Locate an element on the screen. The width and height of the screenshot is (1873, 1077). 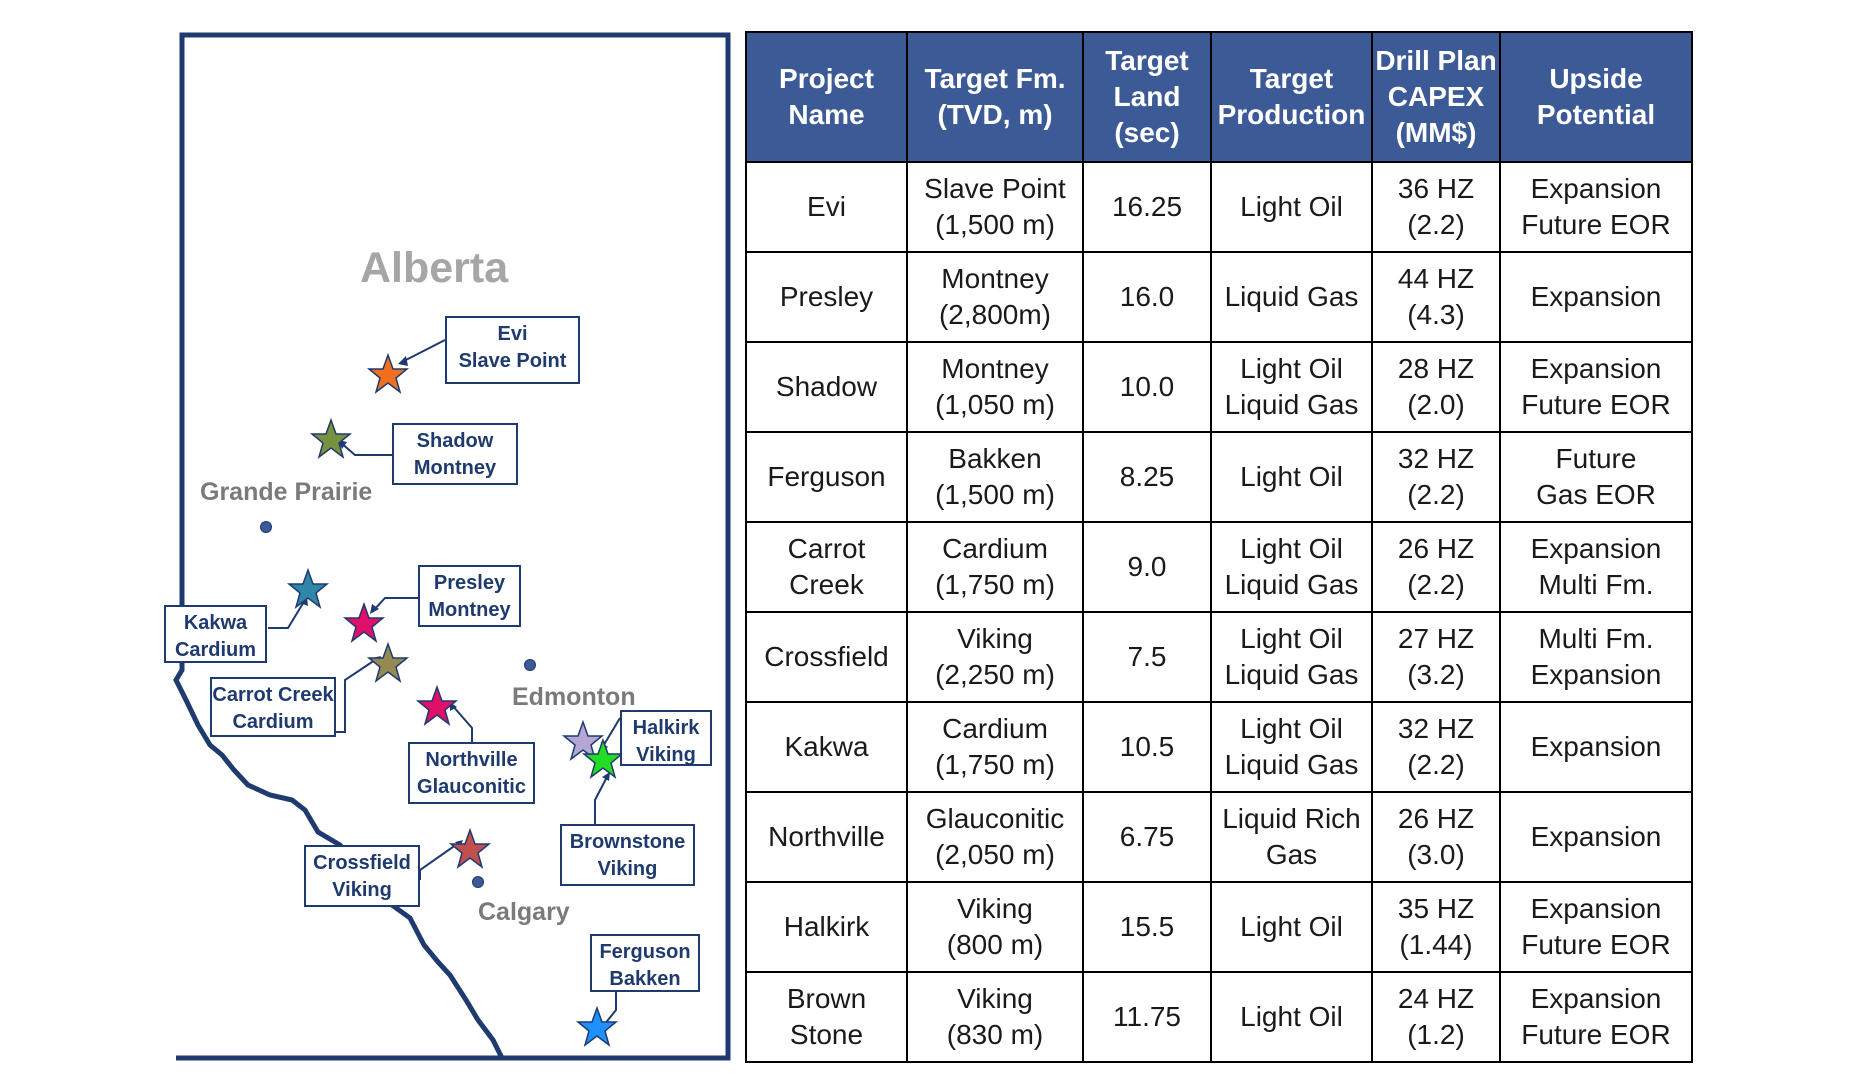
label-crossfield-formation: Viking is located at coordinates (362, 890).